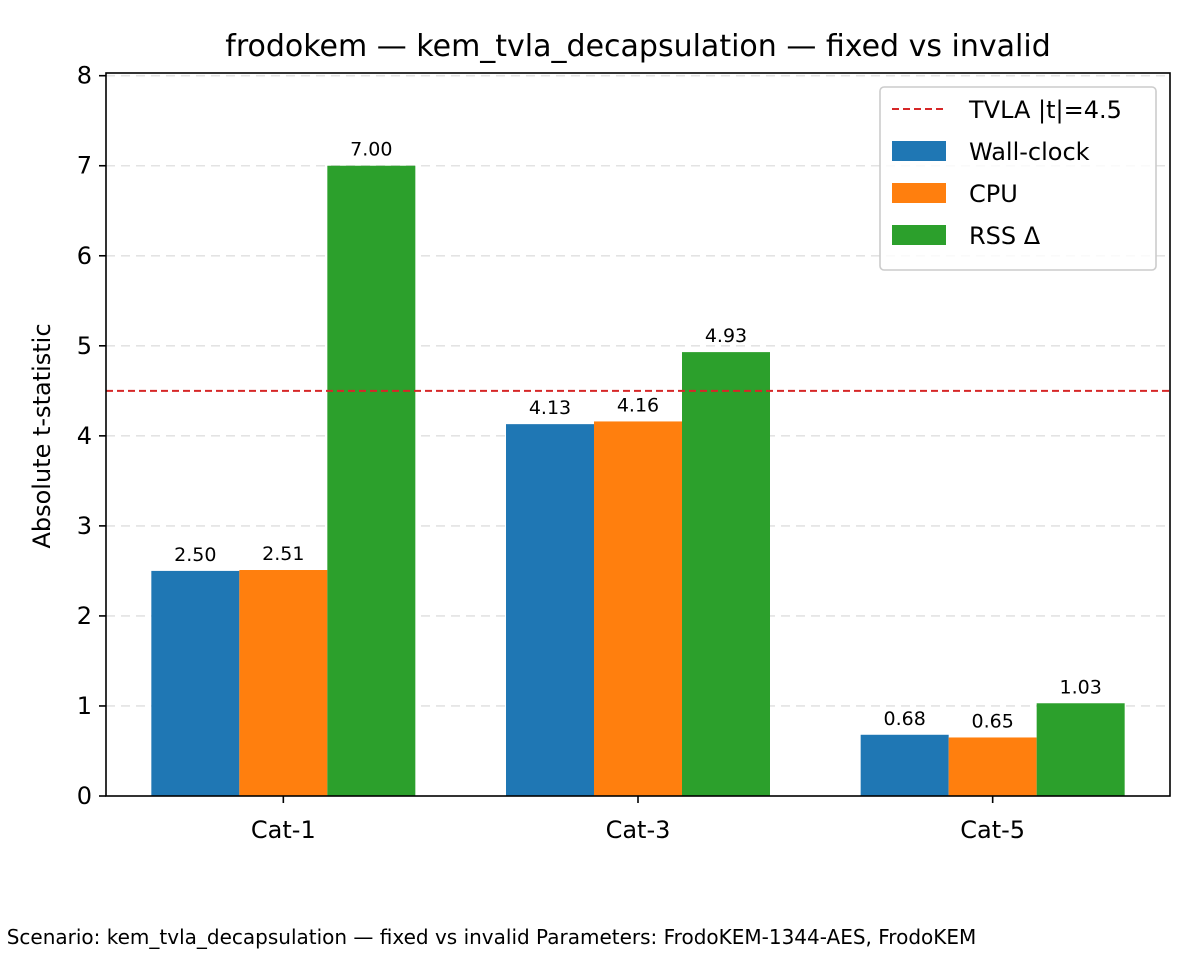 This screenshot has height=960, width=1200. I want to click on legend-box, so click(1018, 178).